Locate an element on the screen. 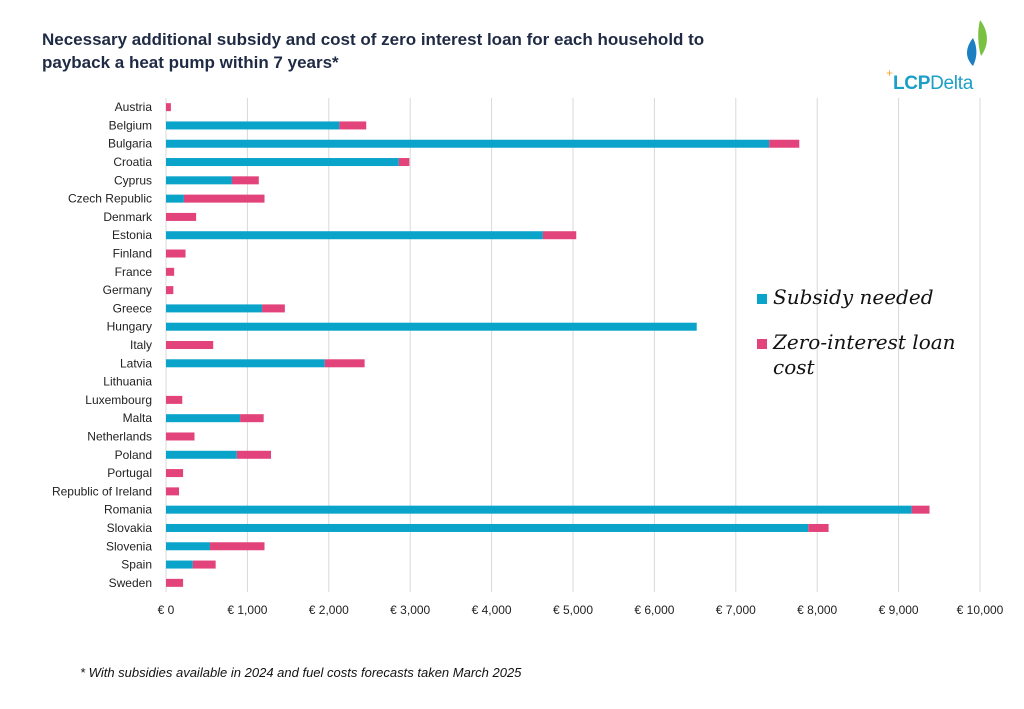 This screenshot has width=1024, height=709. category-label: Spain is located at coordinates (136, 565).